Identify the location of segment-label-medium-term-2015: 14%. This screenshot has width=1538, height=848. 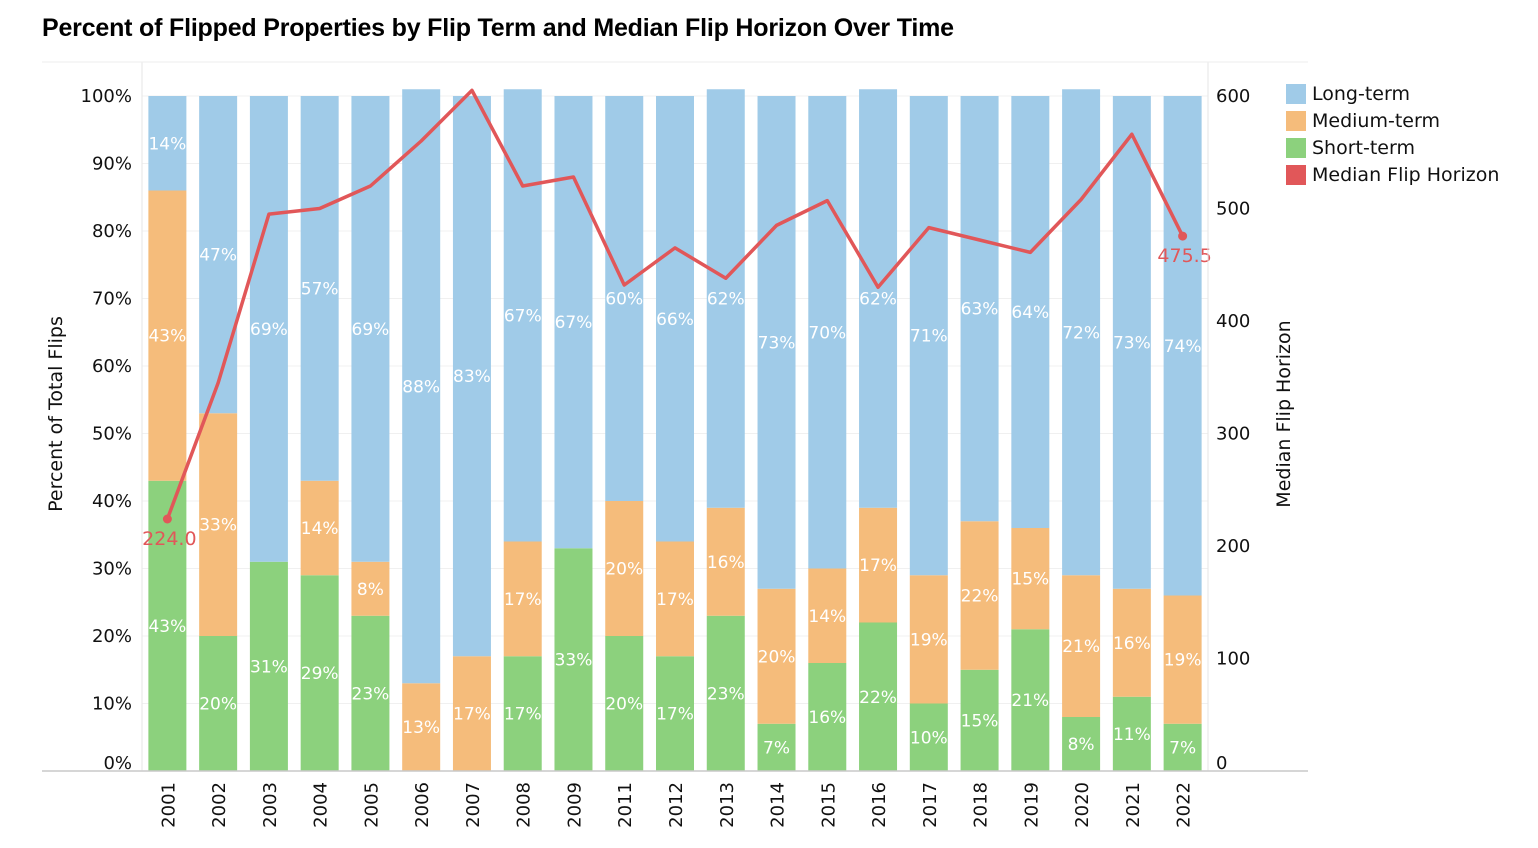
(827, 617).